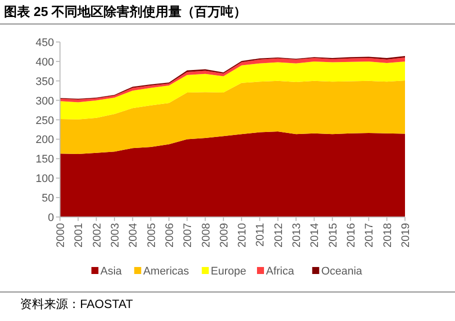  Describe the element at coordinates (388, 235) in the screenshot. I see `x-tick-label: 2018` at that location.